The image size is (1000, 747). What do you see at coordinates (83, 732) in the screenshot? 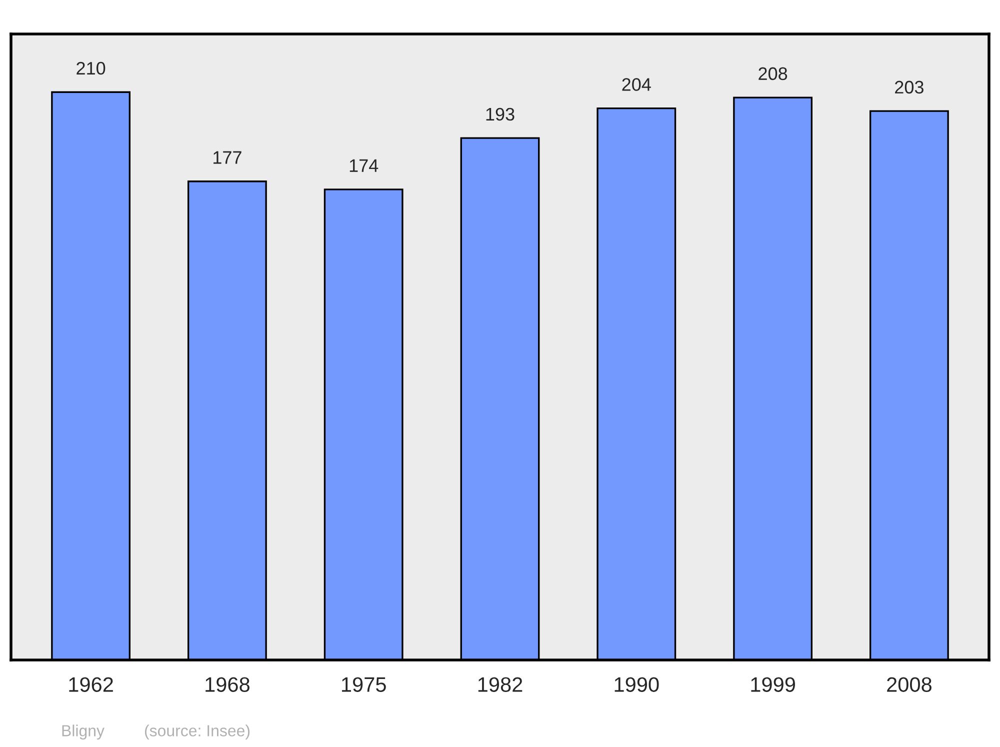
I see `text: Bligny` at bounding box center [83, 732].